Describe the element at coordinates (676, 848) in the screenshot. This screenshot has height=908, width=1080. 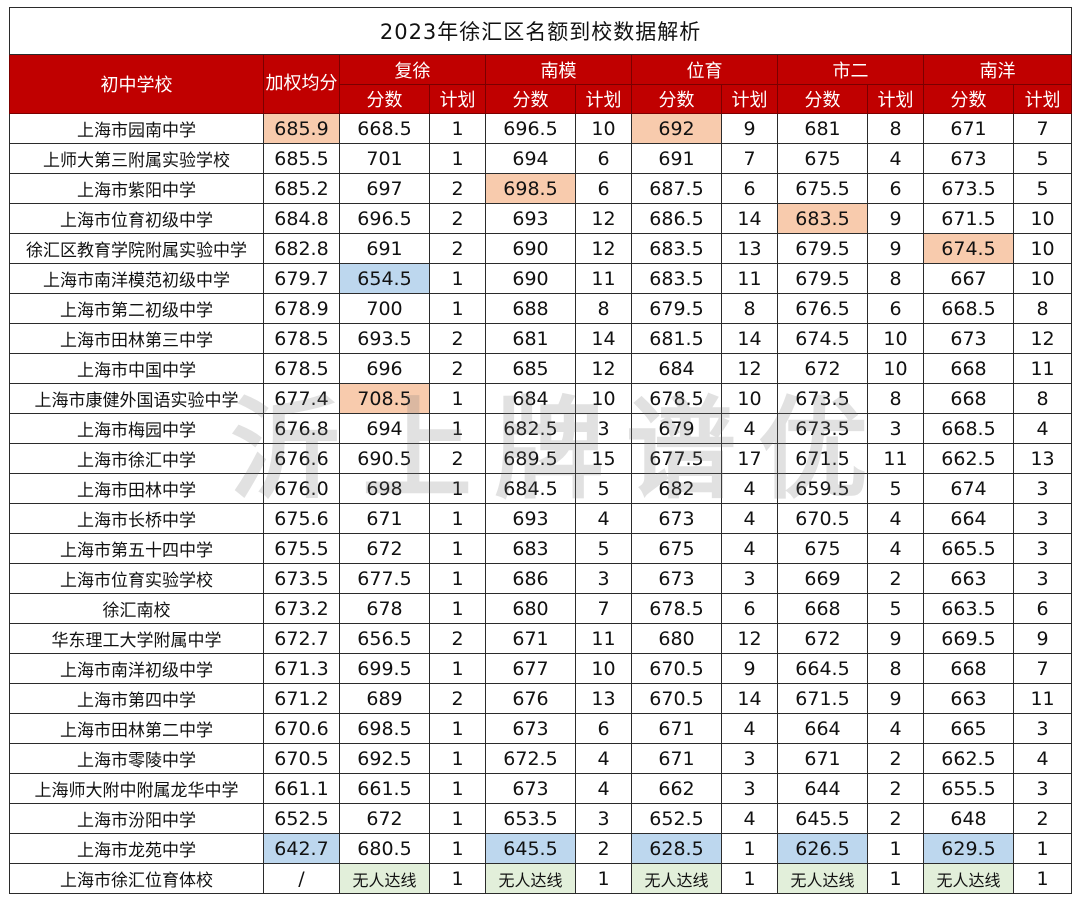
I see `score-cell: 628.5` at that location.